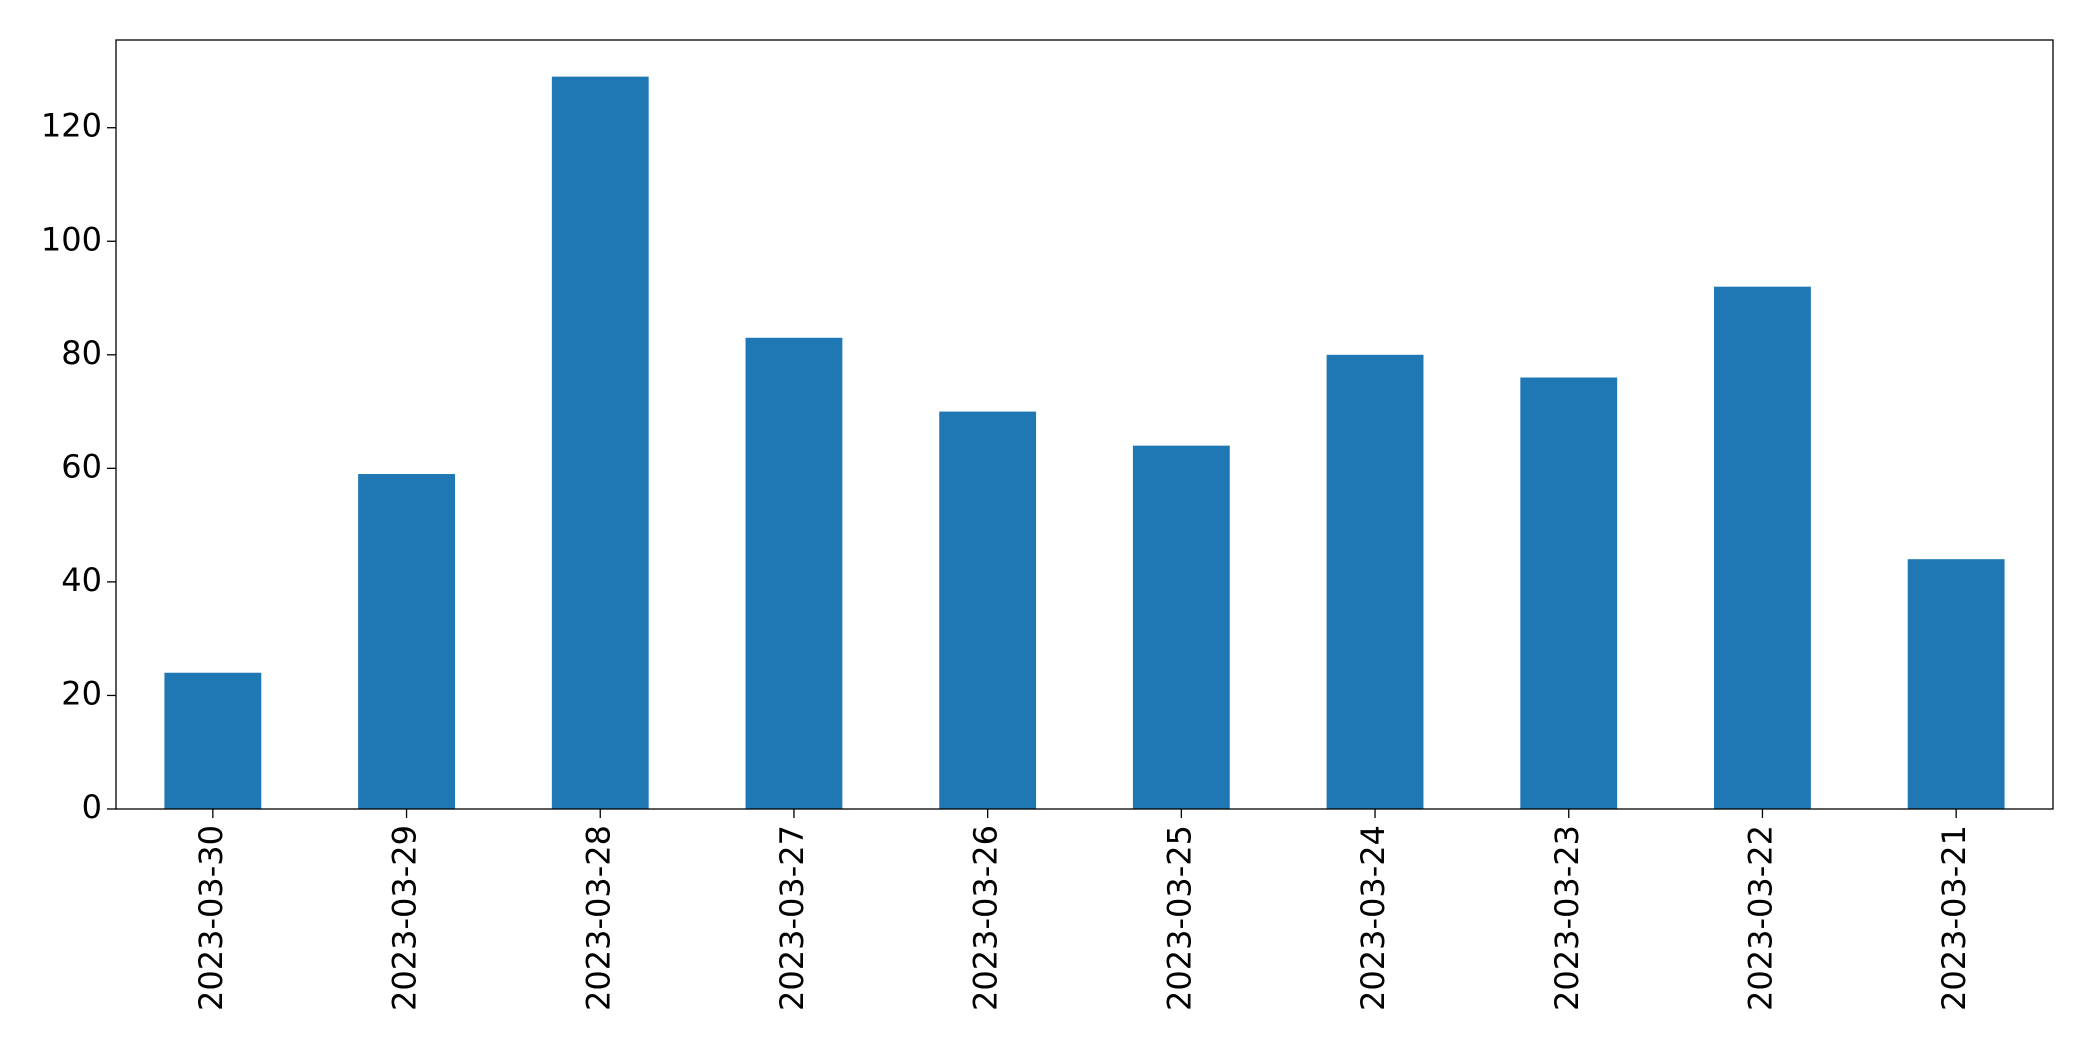 The height and width of the screenshot is (1061, 2093). Describe the element at coordinates (81, 353) in the screenshot. I see `y-tick-label: 80` at that location.